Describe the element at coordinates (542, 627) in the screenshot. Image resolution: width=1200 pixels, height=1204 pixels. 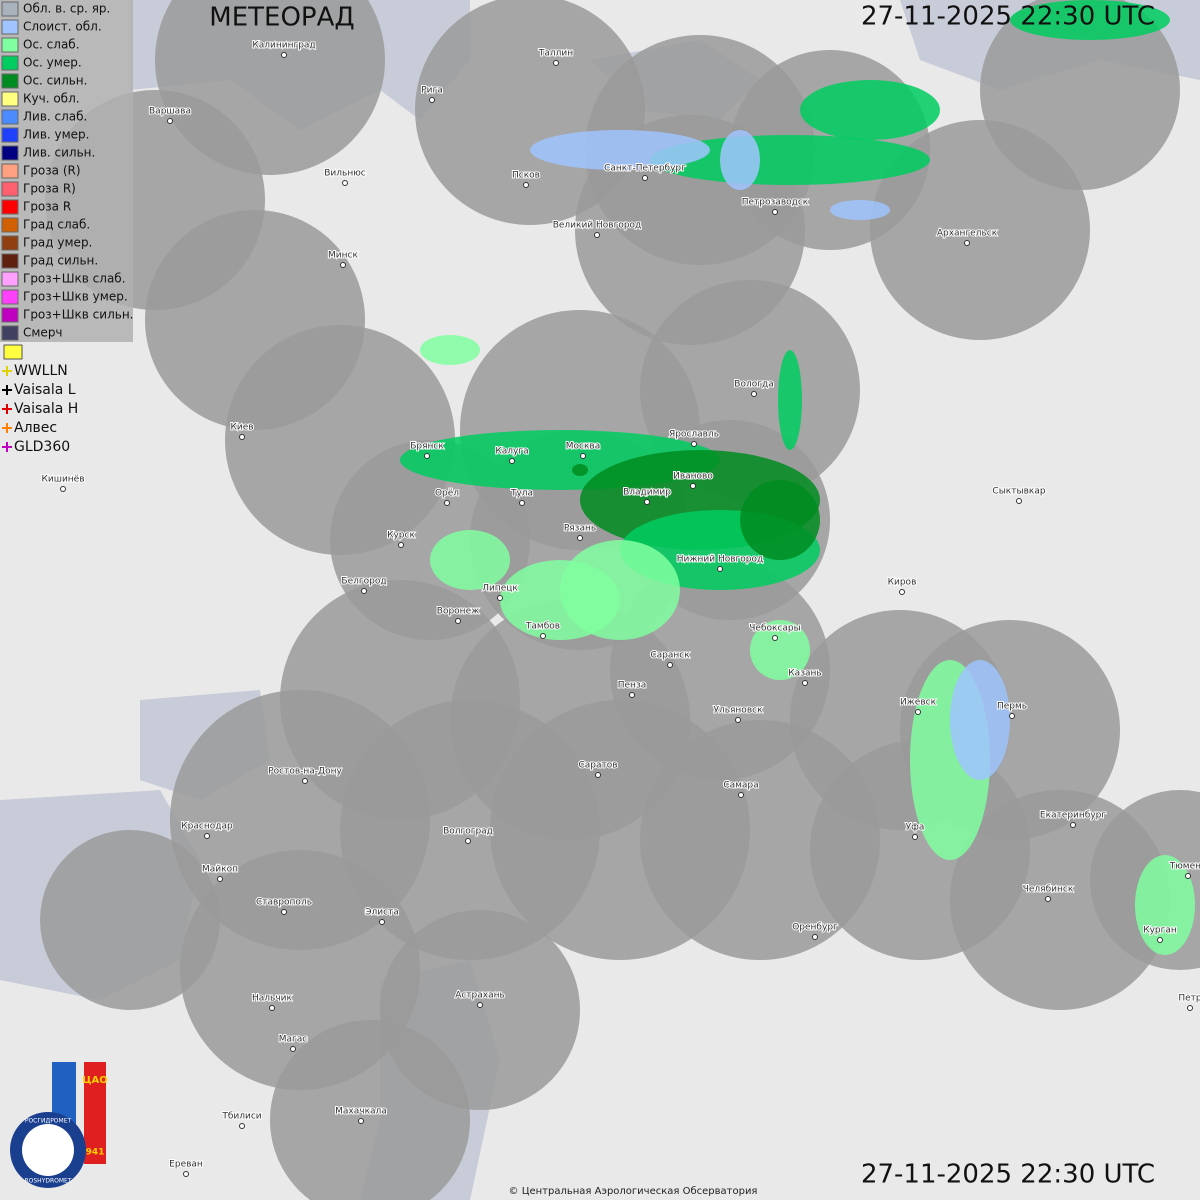
I see `city-label: Тамбов` at that location.